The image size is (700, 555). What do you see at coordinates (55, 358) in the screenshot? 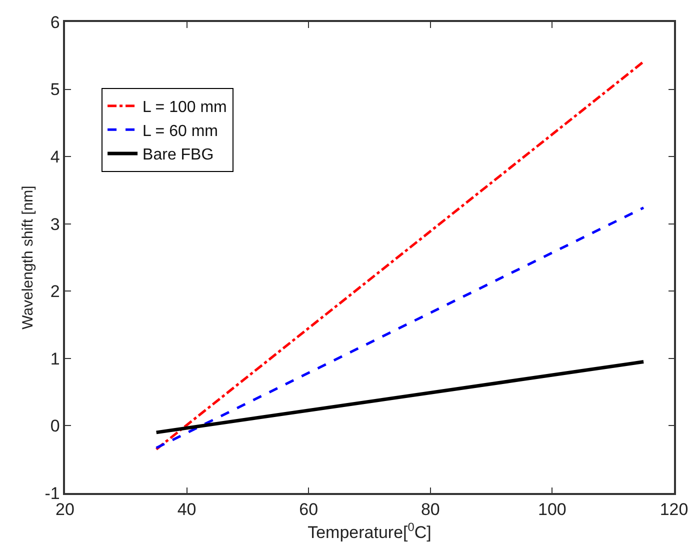
I see `y-tick-label: 1` at bounding box center [55, 358].